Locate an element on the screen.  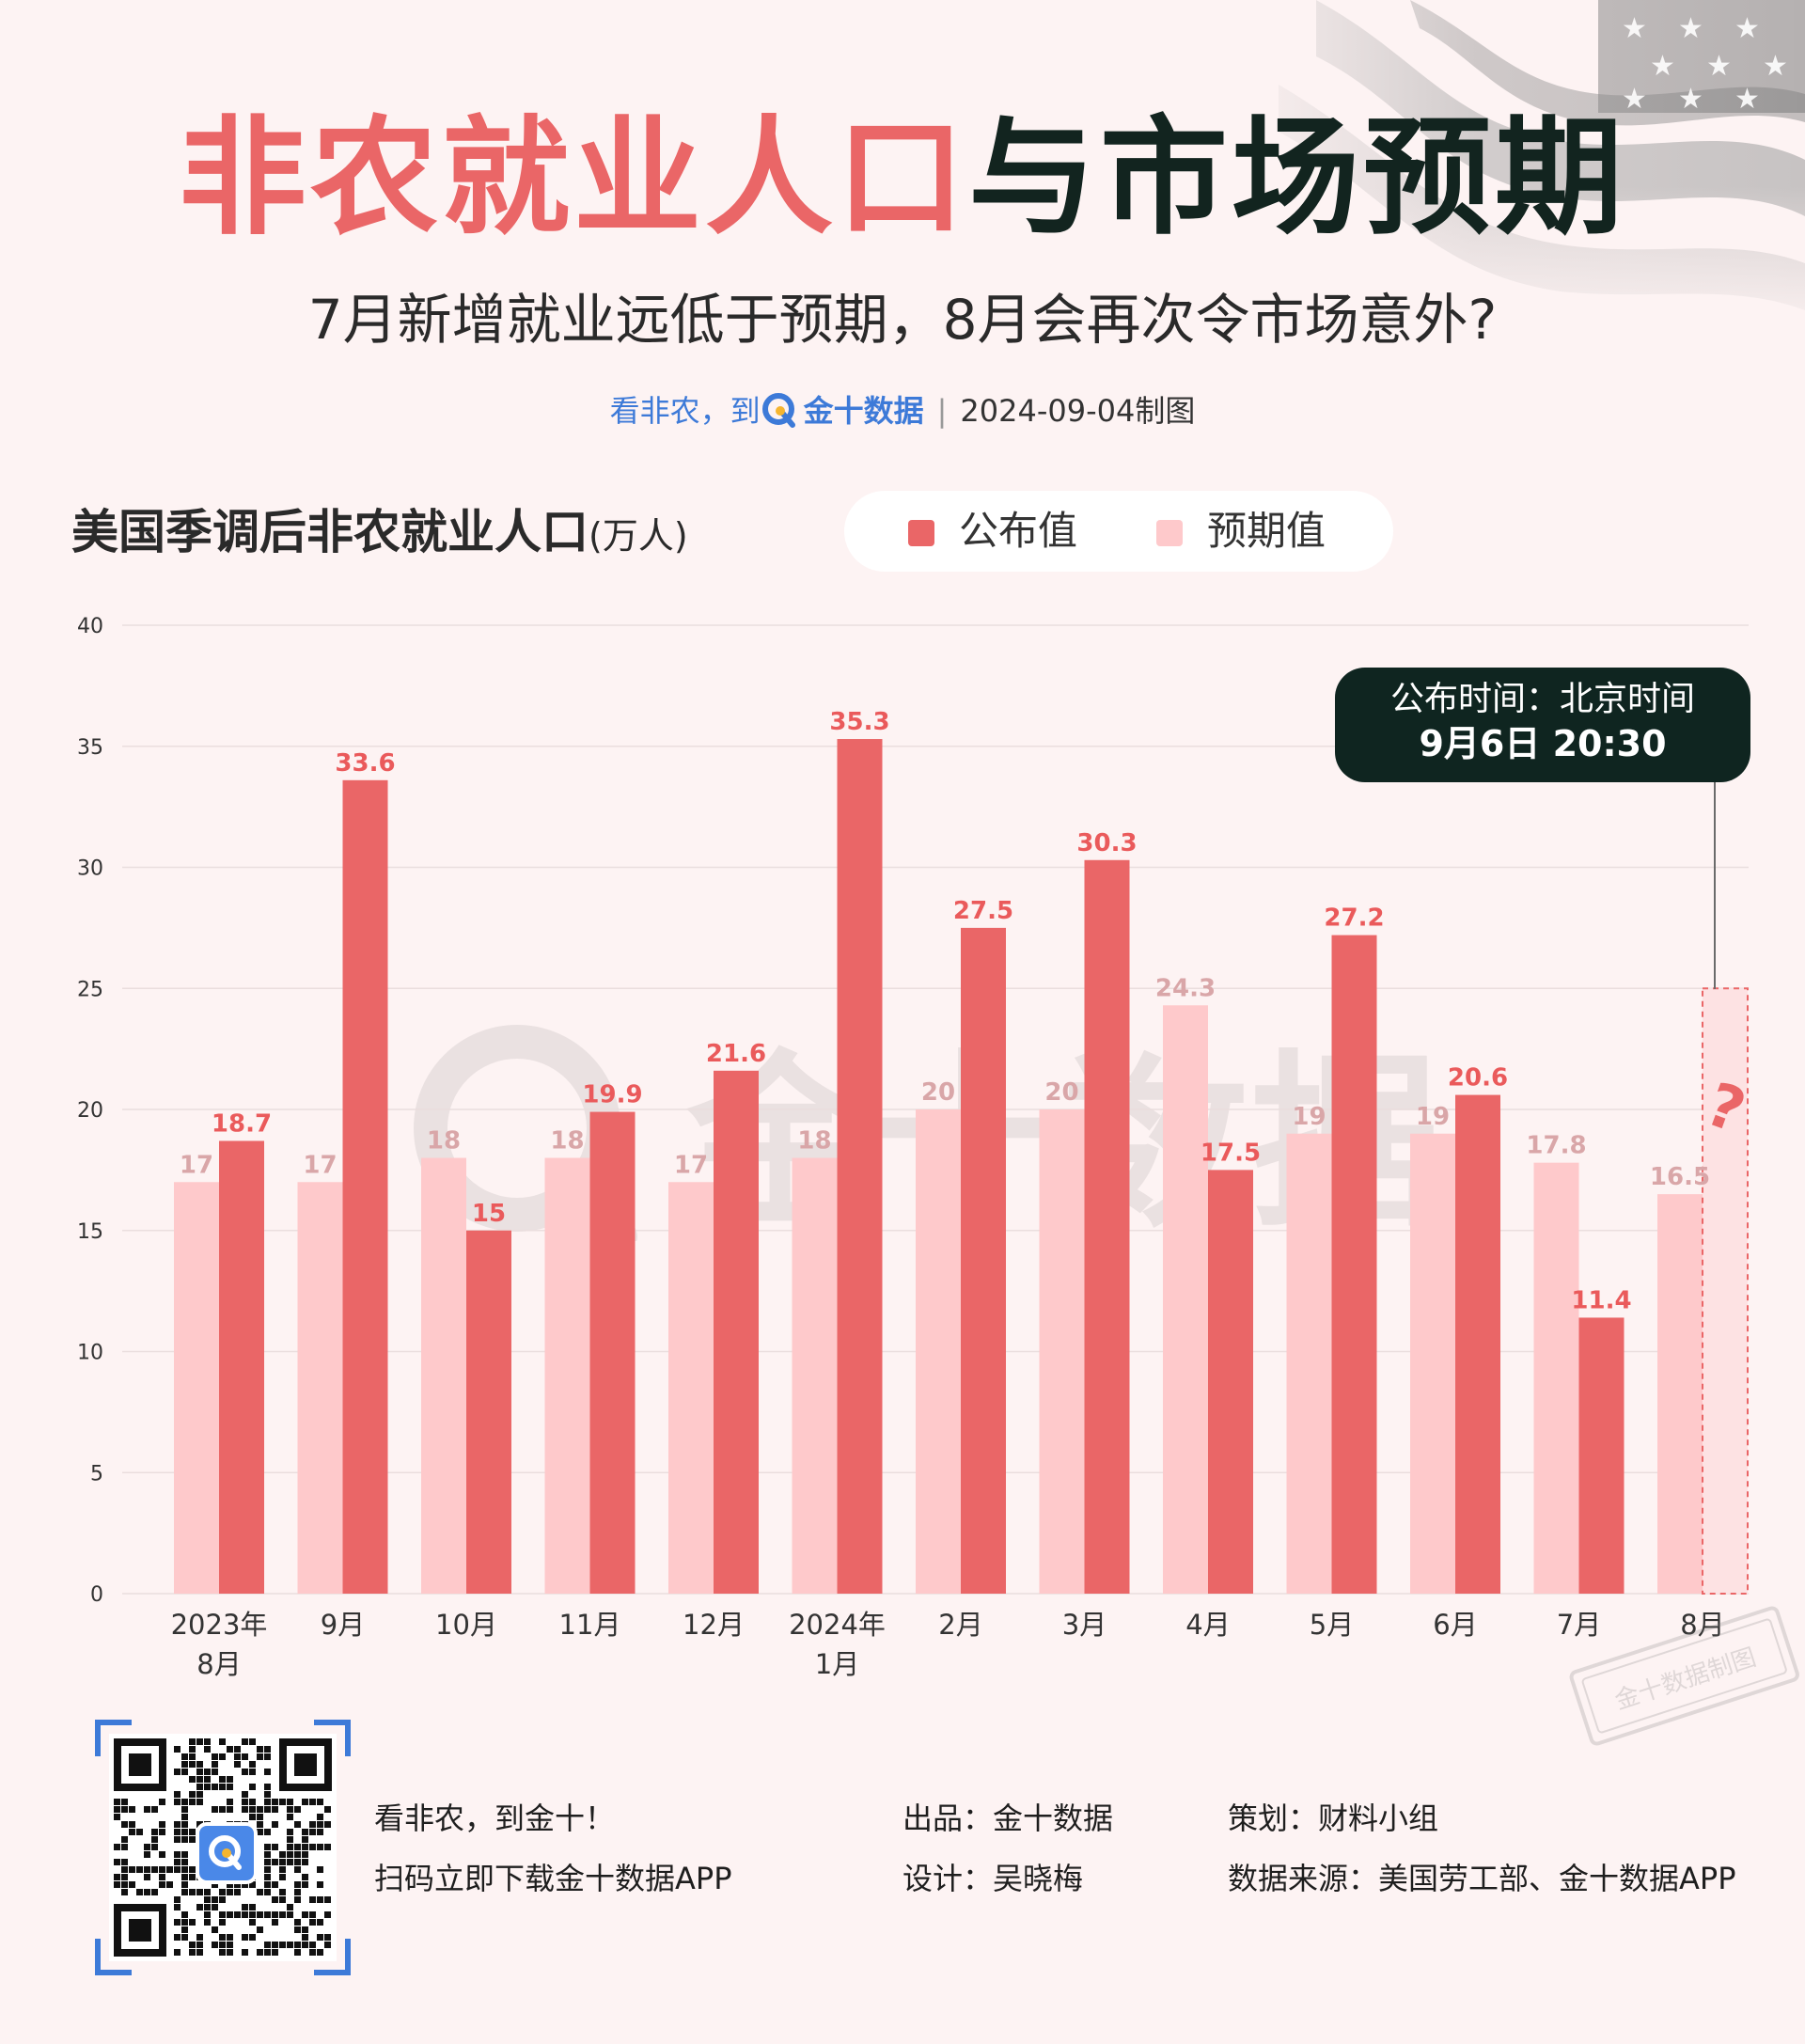
meta-line: 看非农，到 金十数据 | 2024-09-04制图 is located at coordinates (902, 410).